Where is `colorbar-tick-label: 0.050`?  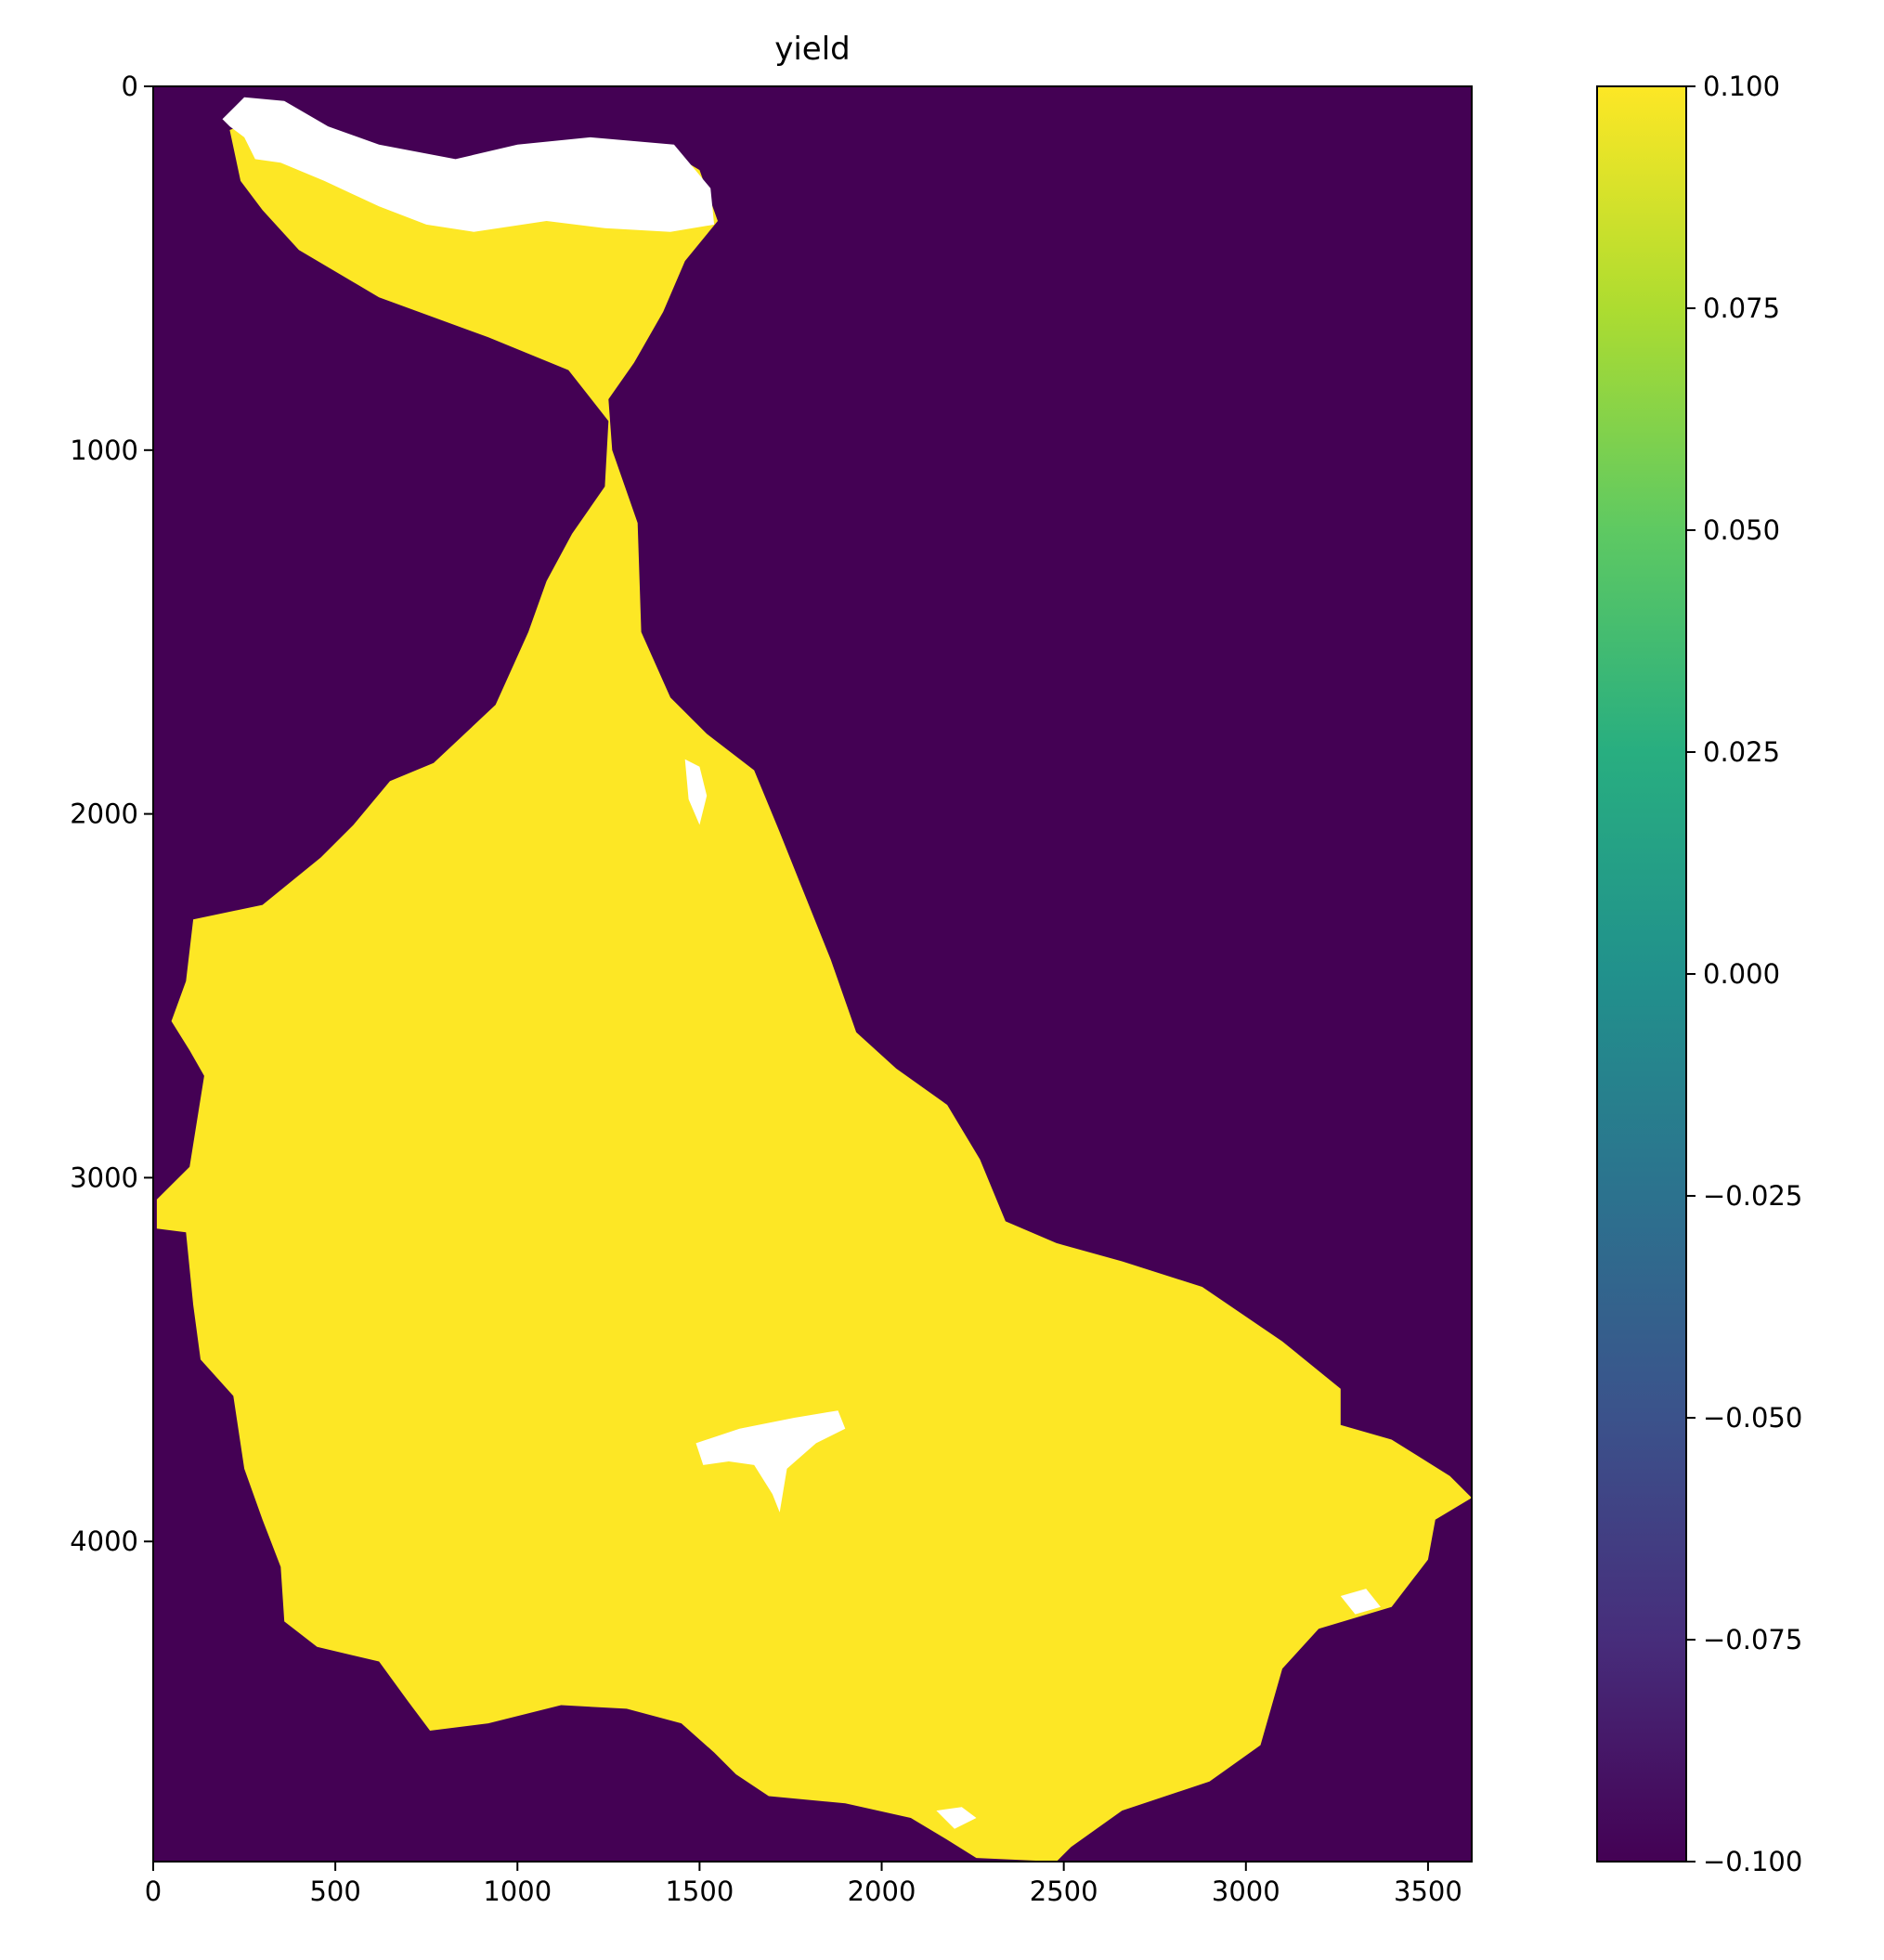
colorbar-tick-label: 0.050 is located at coordinates (1741, 530).